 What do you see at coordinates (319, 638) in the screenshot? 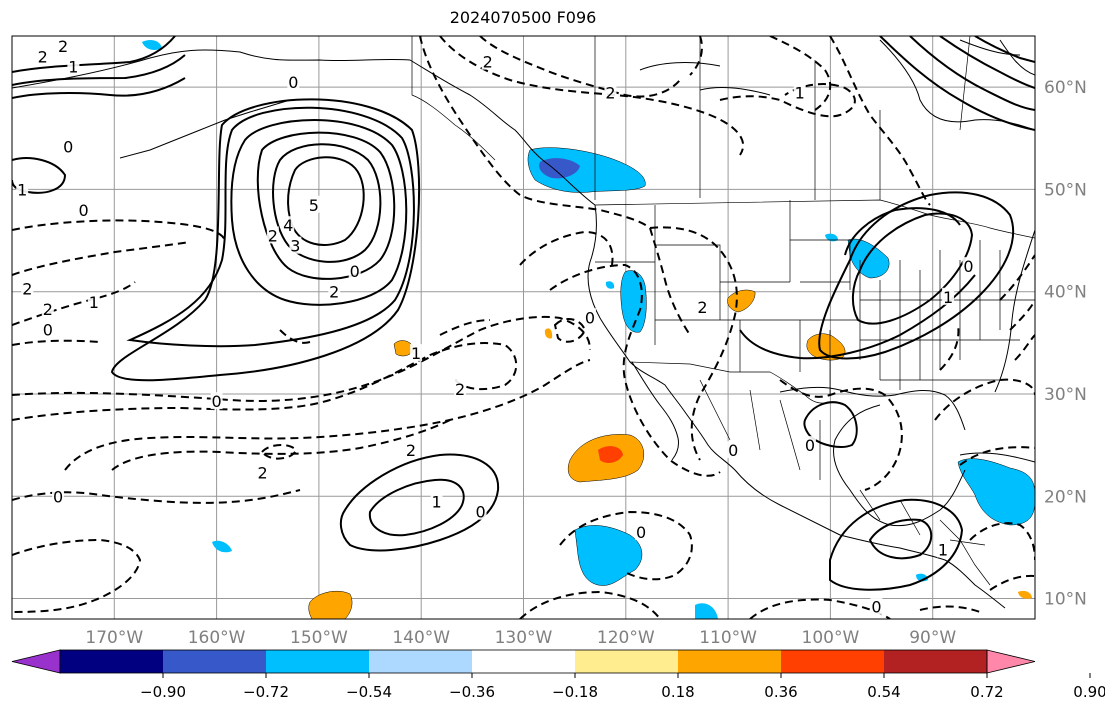
I see `lon-tick-label: 150°W` at bounding box center [319, 638].